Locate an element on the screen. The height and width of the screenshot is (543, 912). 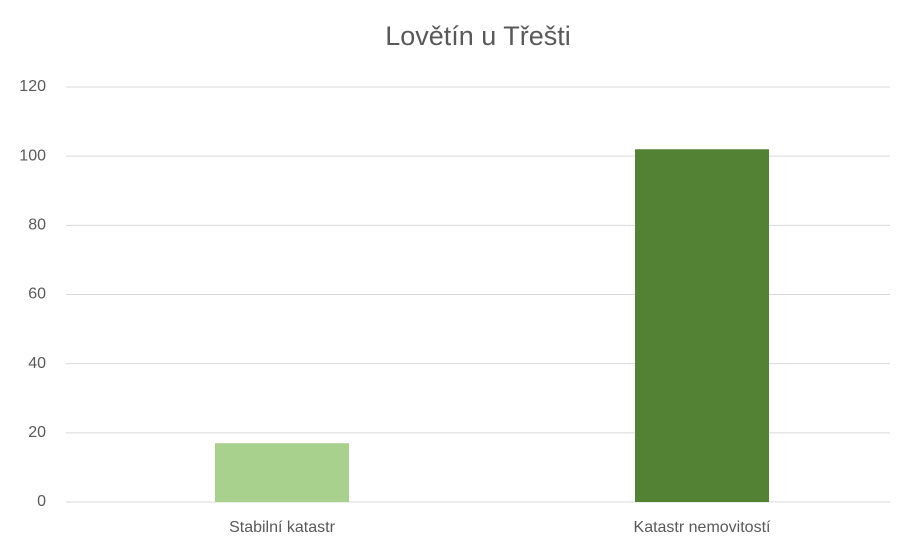
x-tick-label: Stabilní katastr is located at coordinates (282, 527).